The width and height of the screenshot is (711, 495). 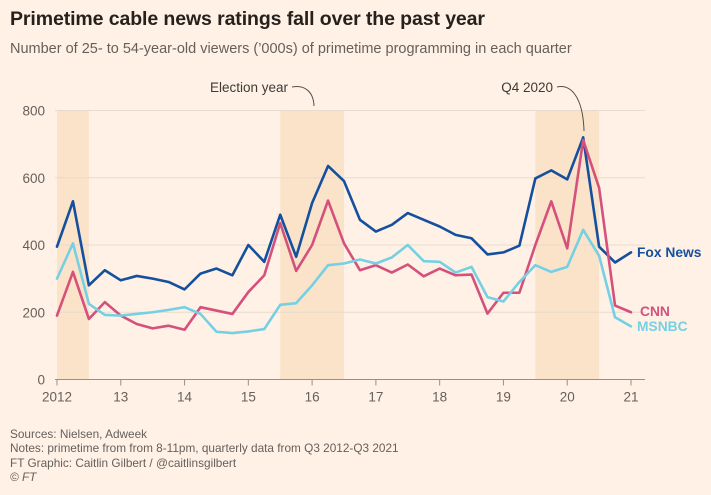 What do you see at coordinates (248, 397) in the screenshot?
I see `x-axis-label: 15` at bounding box center [248, 397].